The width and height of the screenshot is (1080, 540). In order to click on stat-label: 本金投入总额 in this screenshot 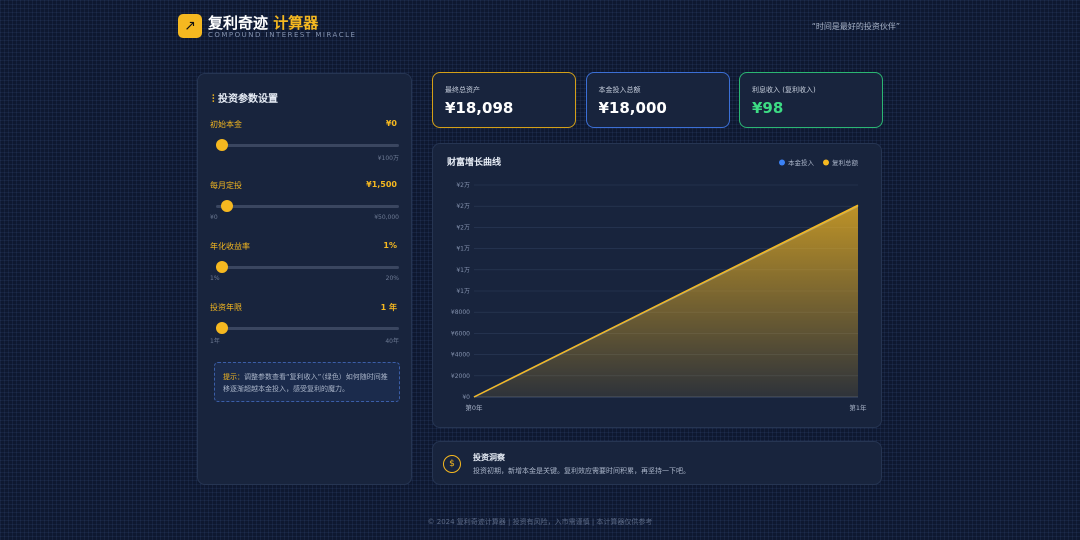, I will do `click(619, 90)`.